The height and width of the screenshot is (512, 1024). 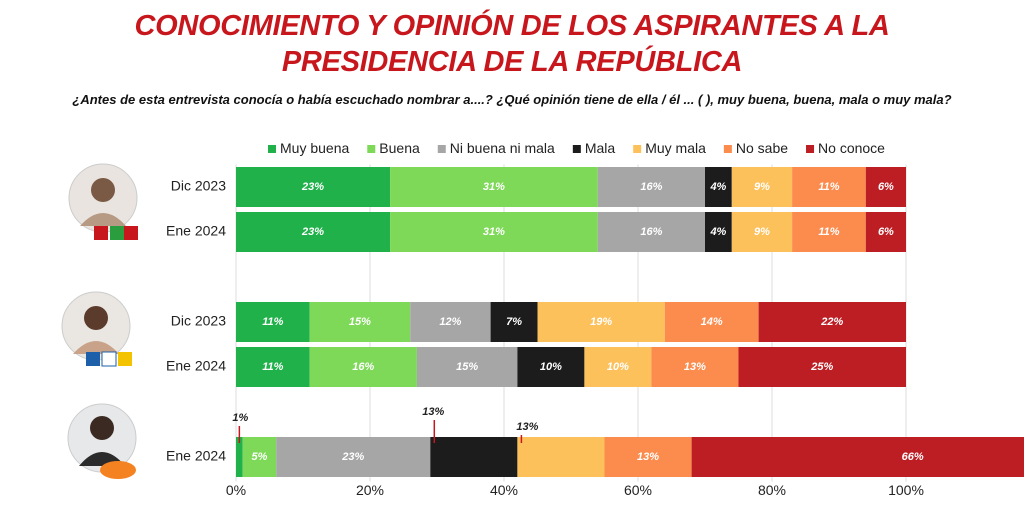 I want to click on legend-label: No conoce, so click(x=851, y=148).